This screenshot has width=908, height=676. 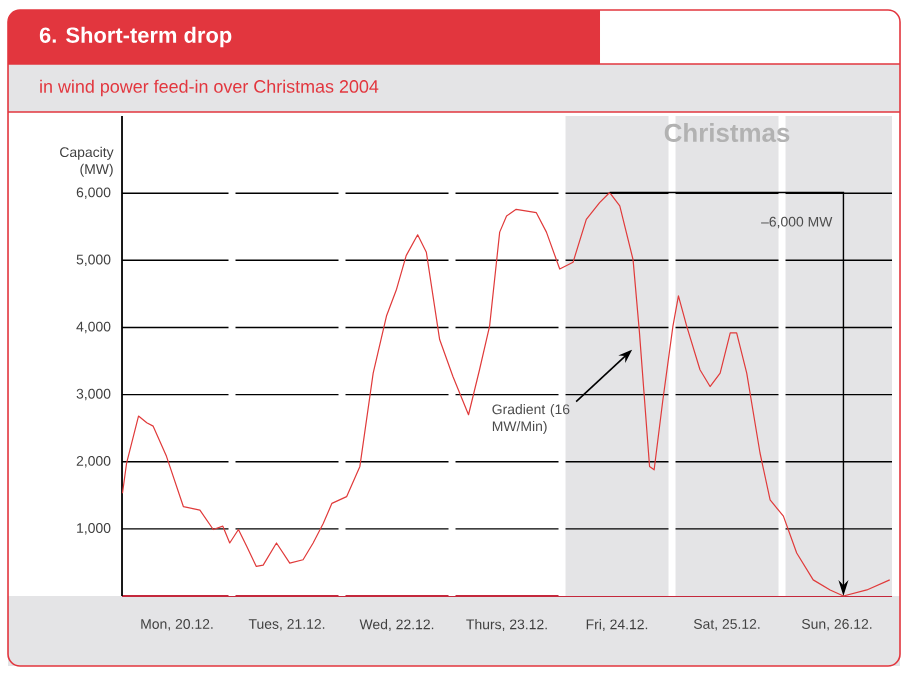 What do you see at coordinates (209, 88) in the screenshot?
I see `chart-subtitle: in wind power feed-in over Christmas 2004` at bounding box center [209, 88].